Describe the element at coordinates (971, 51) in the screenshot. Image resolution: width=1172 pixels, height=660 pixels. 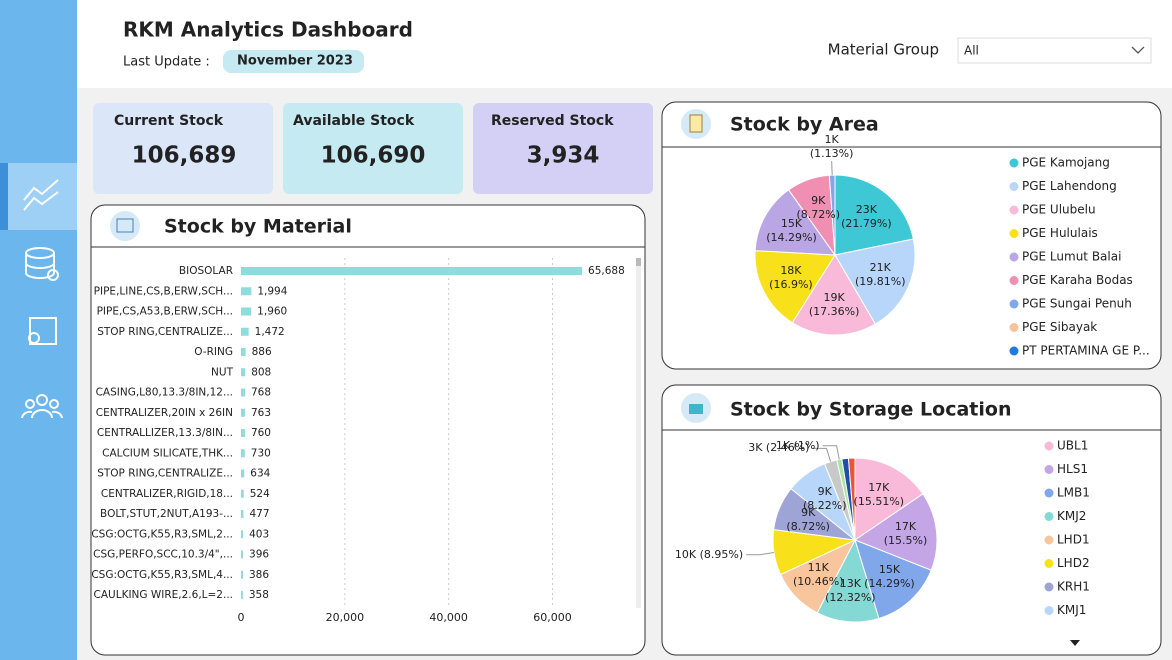
I see `filter-value: All` at that location.